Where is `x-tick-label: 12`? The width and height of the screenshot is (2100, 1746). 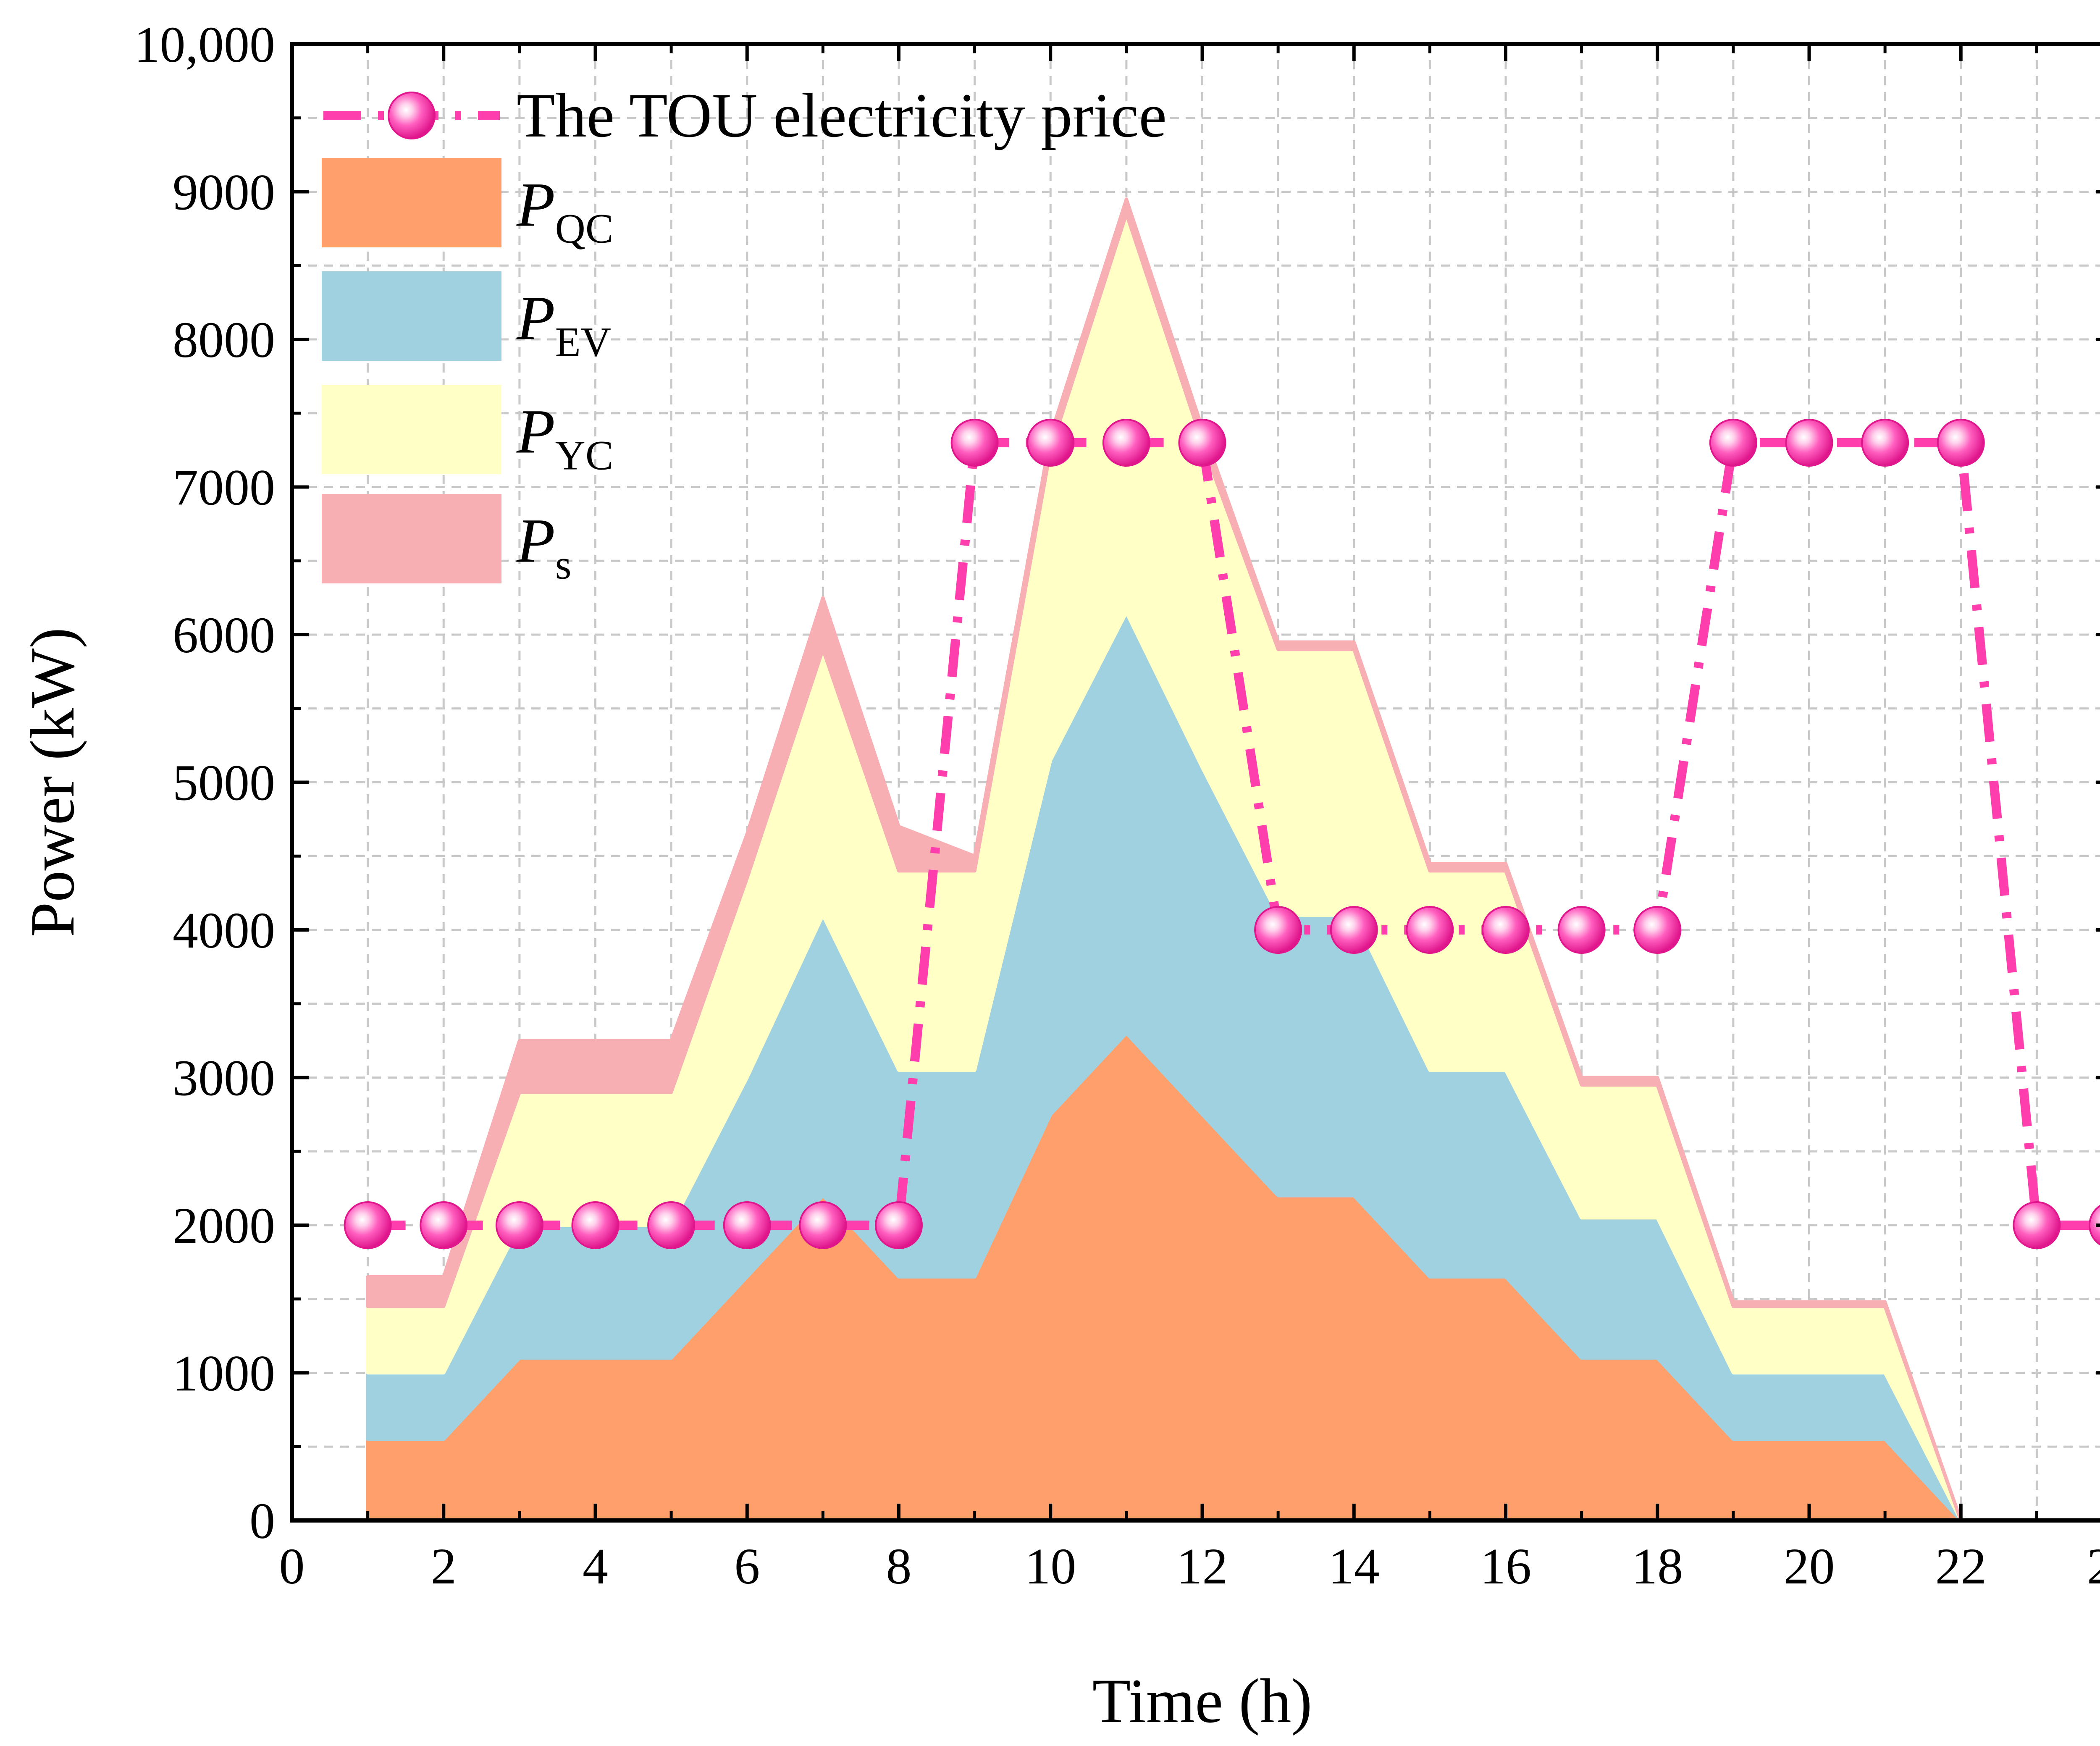
x-tick-label: 12 is located at coordinates (1202, 1566).